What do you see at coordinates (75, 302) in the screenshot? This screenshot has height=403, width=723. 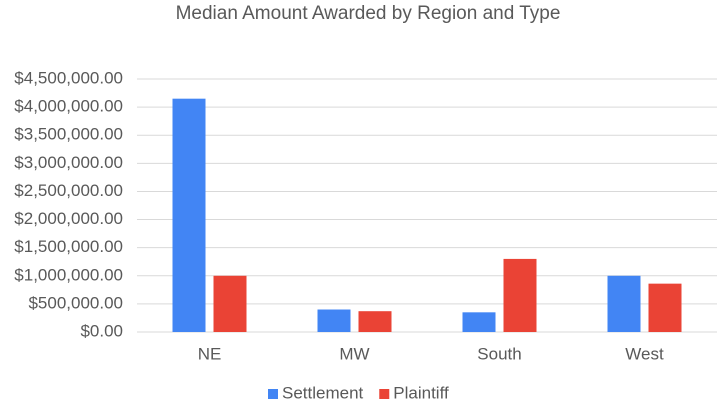 I see `y-tick-label: $500,000.00` at bounding box center [75, 302].